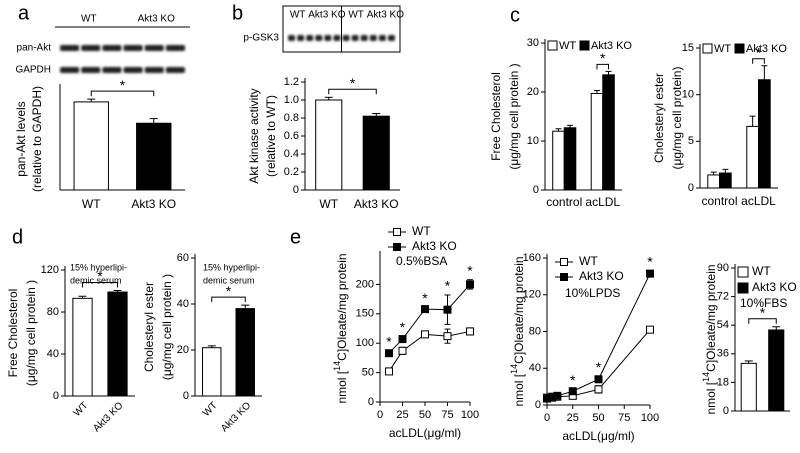 This screenshot has height=453, width=800. I want to click on panel-letter: b, so click(237, 13).